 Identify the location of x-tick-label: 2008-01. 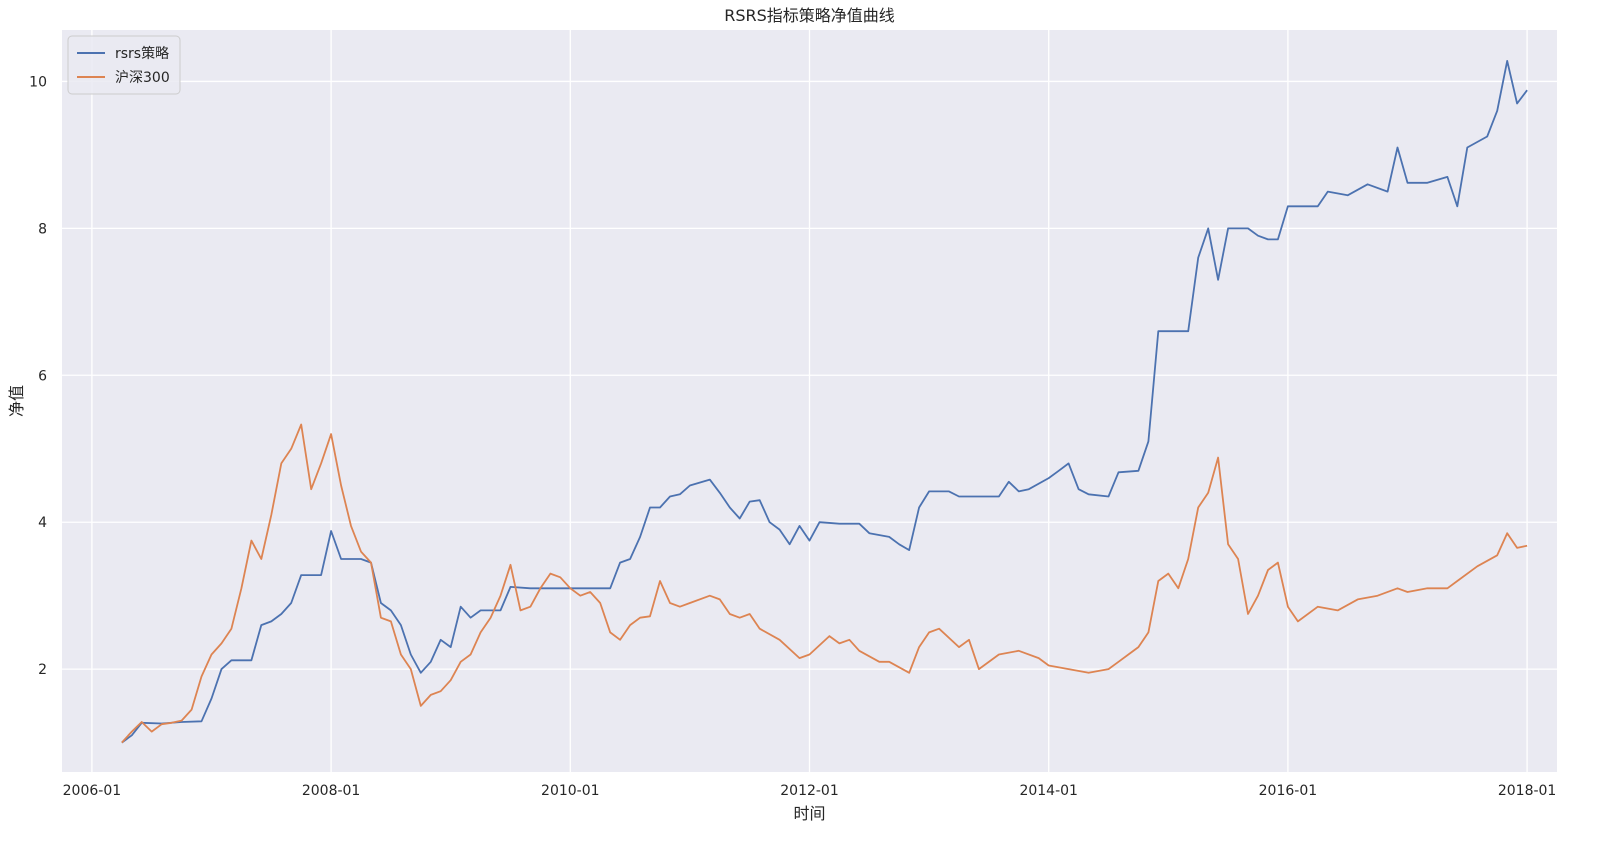
(331, 791).